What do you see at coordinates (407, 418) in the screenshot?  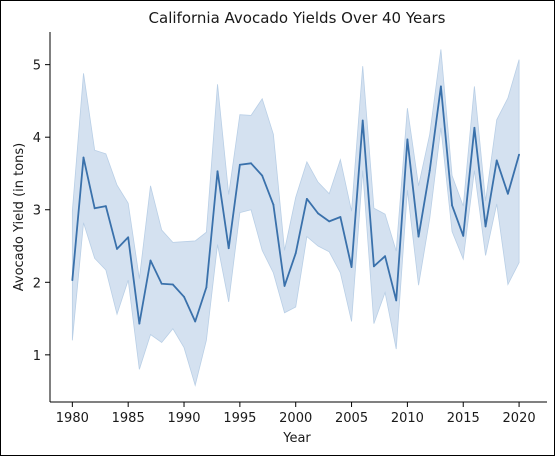 I see `x-tick-label: 2010` at bounding box center [407, 418].